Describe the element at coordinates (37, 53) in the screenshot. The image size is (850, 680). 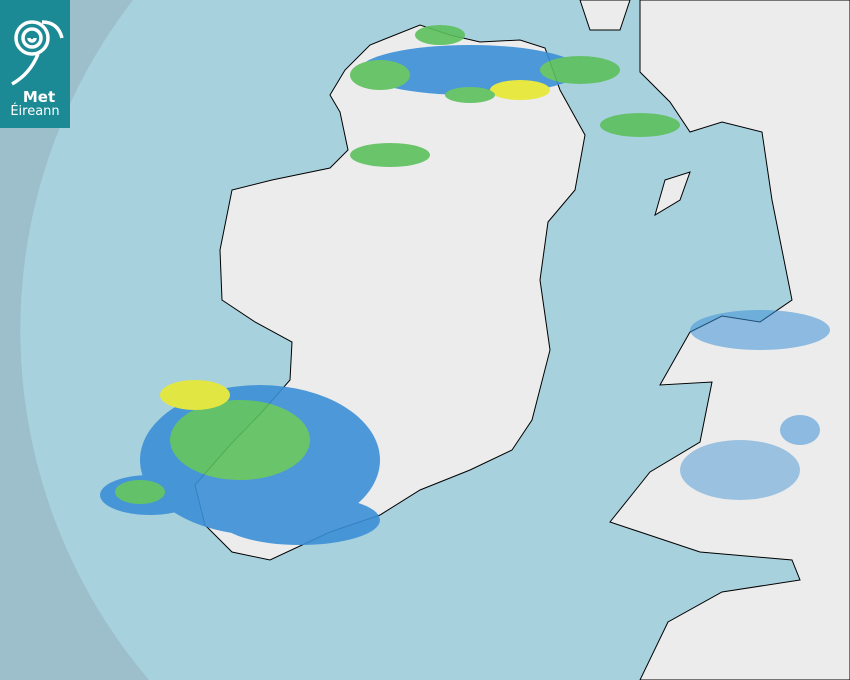
I see `swirl-logo-icon` at that location.